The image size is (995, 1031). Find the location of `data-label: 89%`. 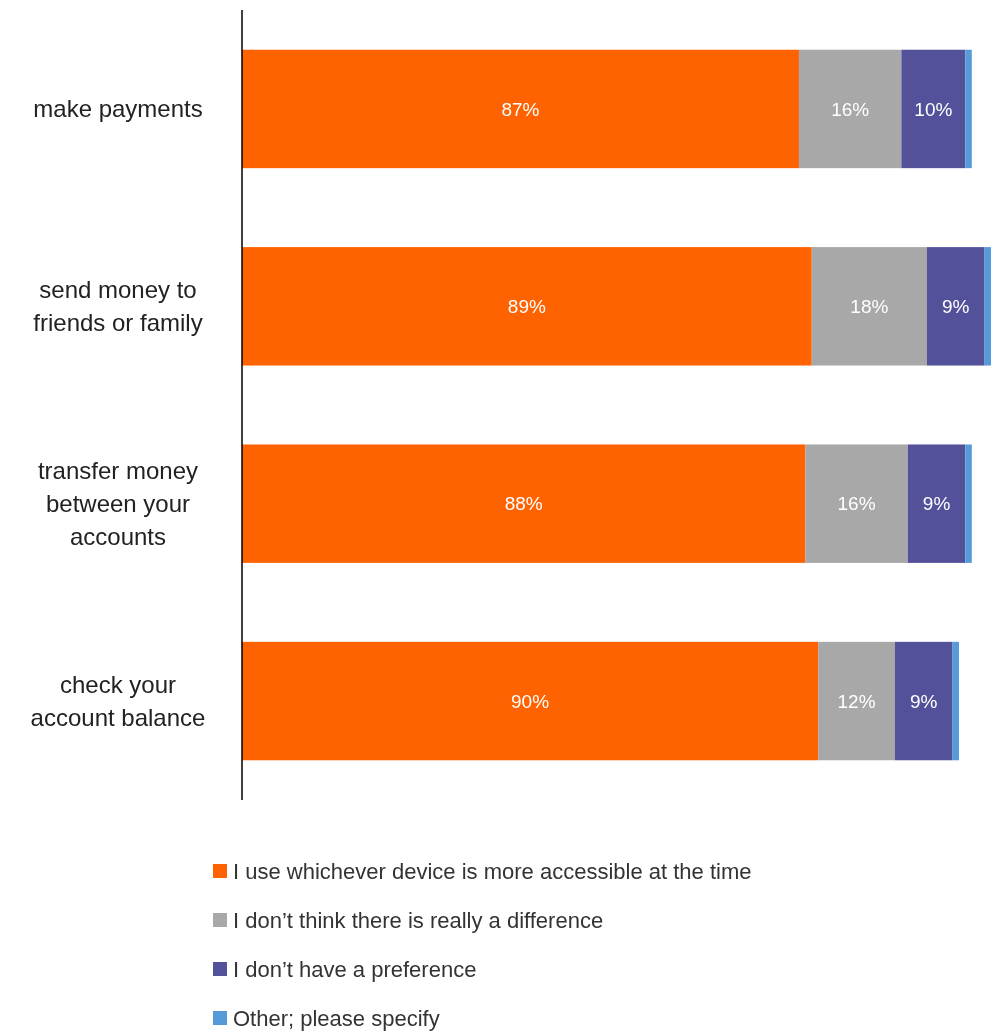

data-label: 89% is located at coordinates (526, 306).